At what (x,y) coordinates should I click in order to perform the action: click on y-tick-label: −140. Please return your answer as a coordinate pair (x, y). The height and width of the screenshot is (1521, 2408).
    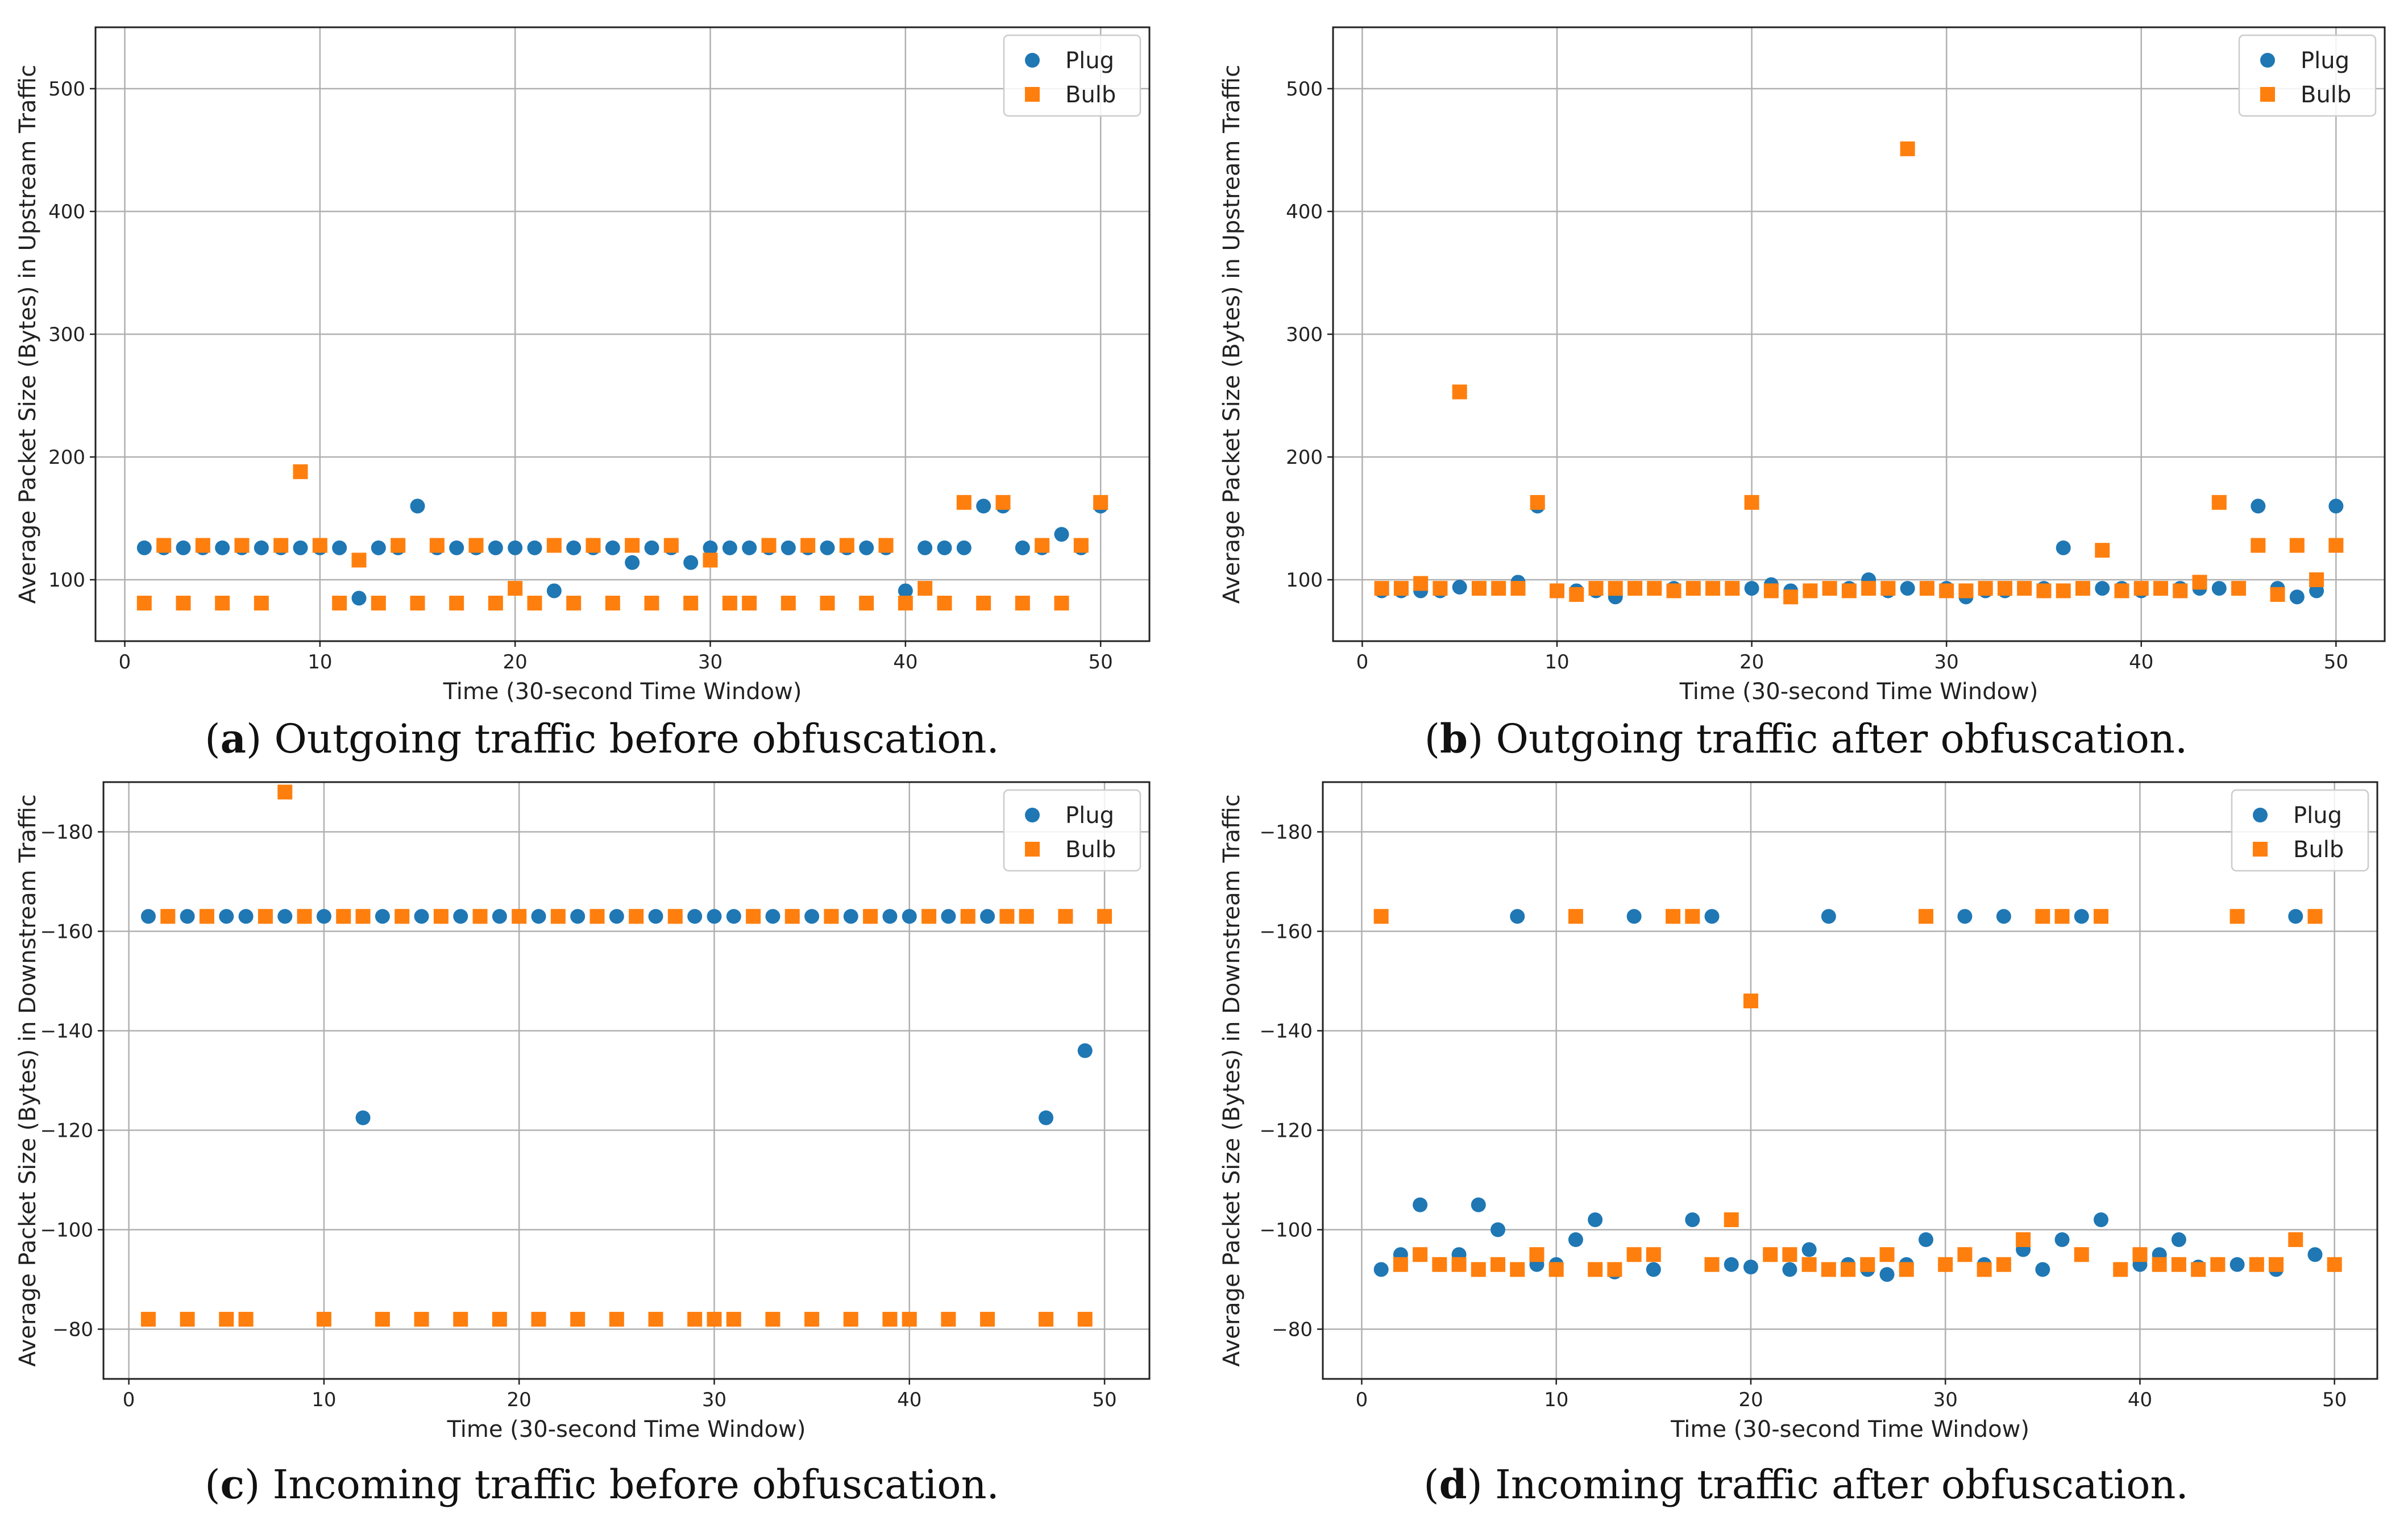
    Looking at the image, I should click on (66, 1032).